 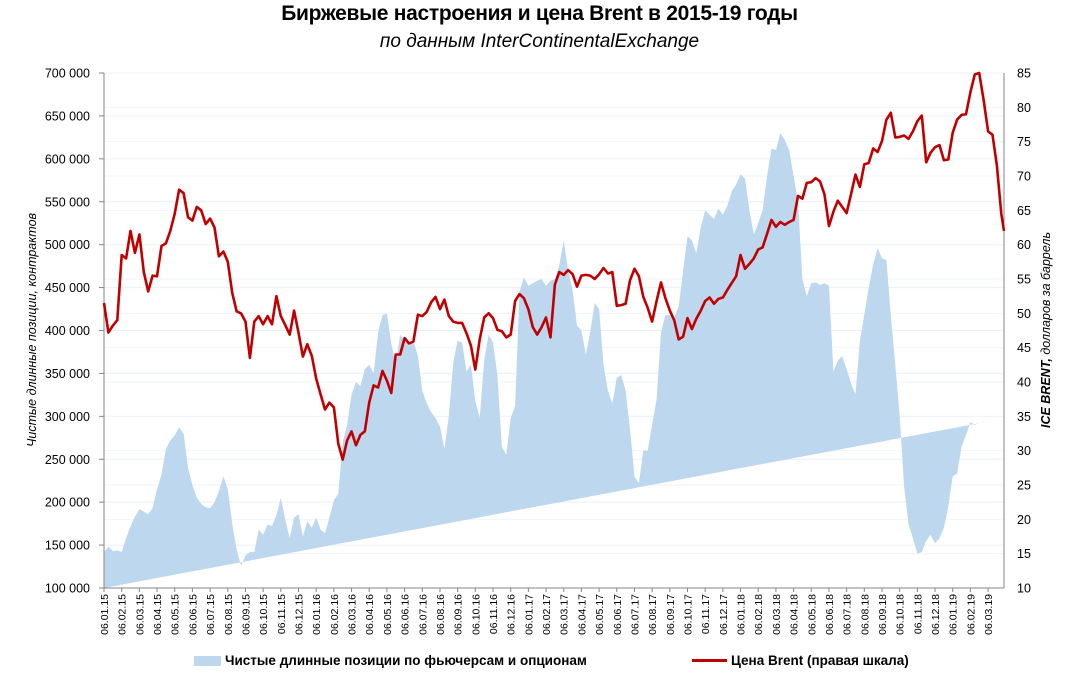 I want to click on x-tick-label: 06.09.18, so click(x=883, y=614).